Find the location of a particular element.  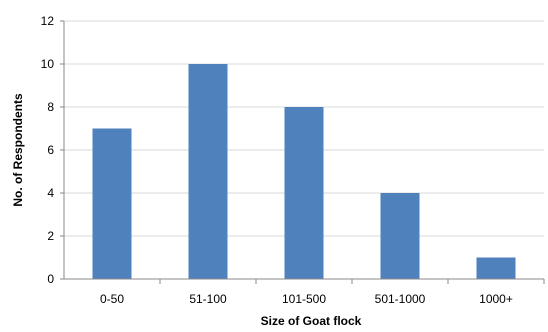

y-axis-title: No. of Respondents is located at coordinates (18, 150).